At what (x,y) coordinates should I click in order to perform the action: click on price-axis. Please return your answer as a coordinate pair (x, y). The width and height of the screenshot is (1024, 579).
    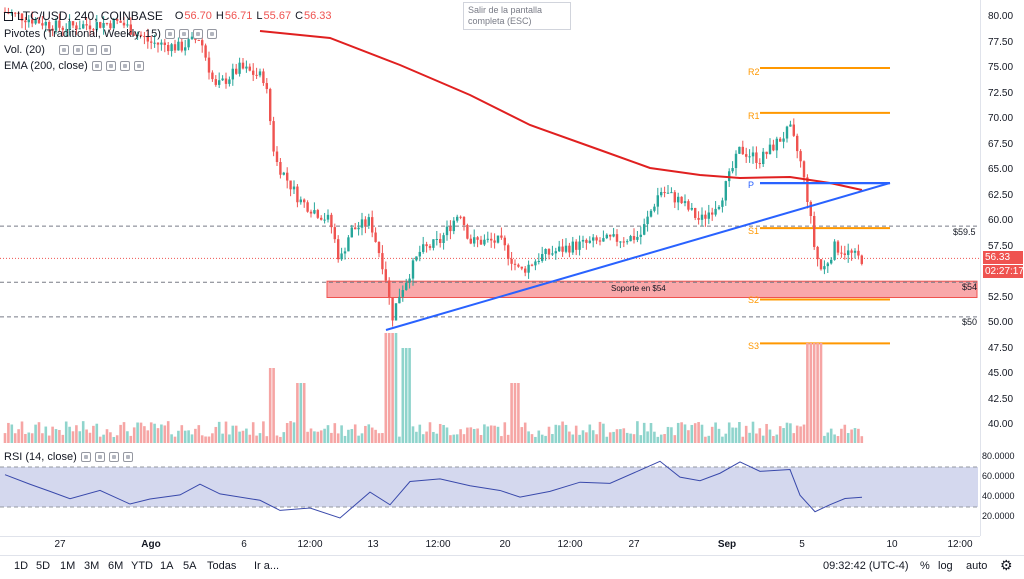
    Looking at the image, I should click on (1002, 224).